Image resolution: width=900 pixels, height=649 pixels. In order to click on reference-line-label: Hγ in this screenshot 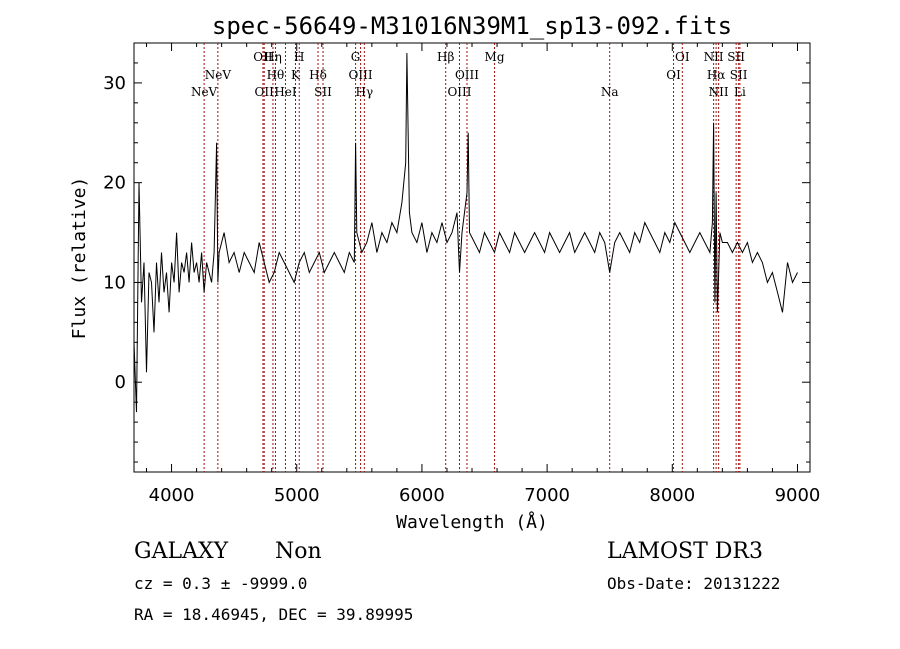, I will do `click(365, 92)`.